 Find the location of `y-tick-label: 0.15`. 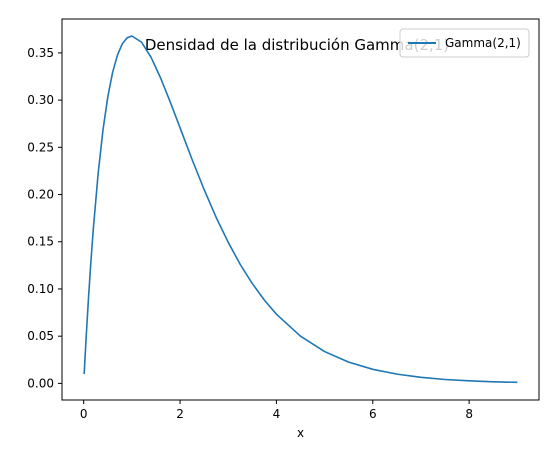

y-tick-label: 0.15 is located at coordinates (40, 242).